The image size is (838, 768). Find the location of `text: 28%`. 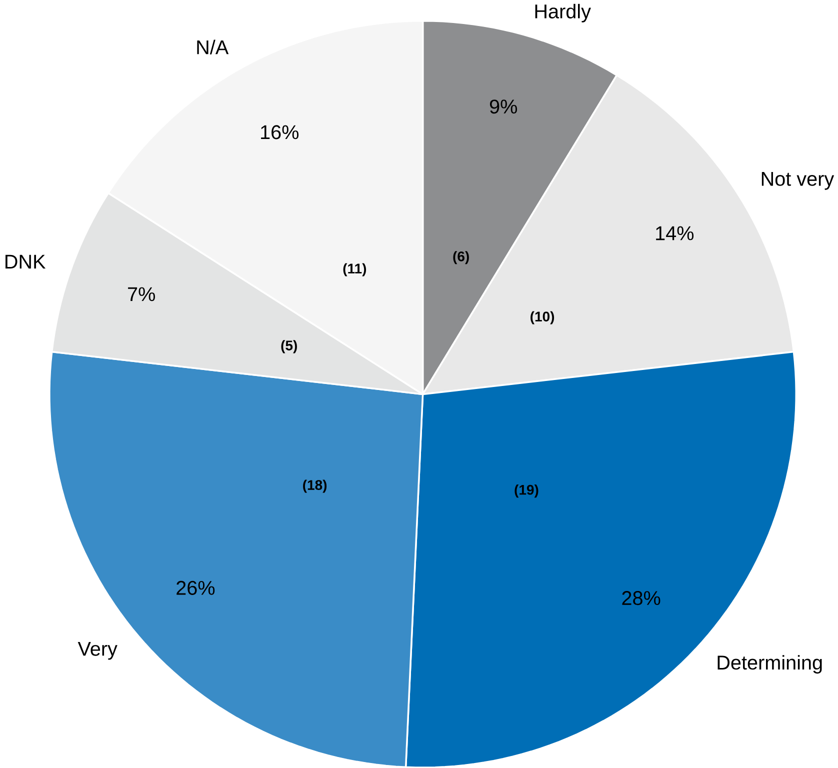

text: 28% is located at coordinates (641, 597).